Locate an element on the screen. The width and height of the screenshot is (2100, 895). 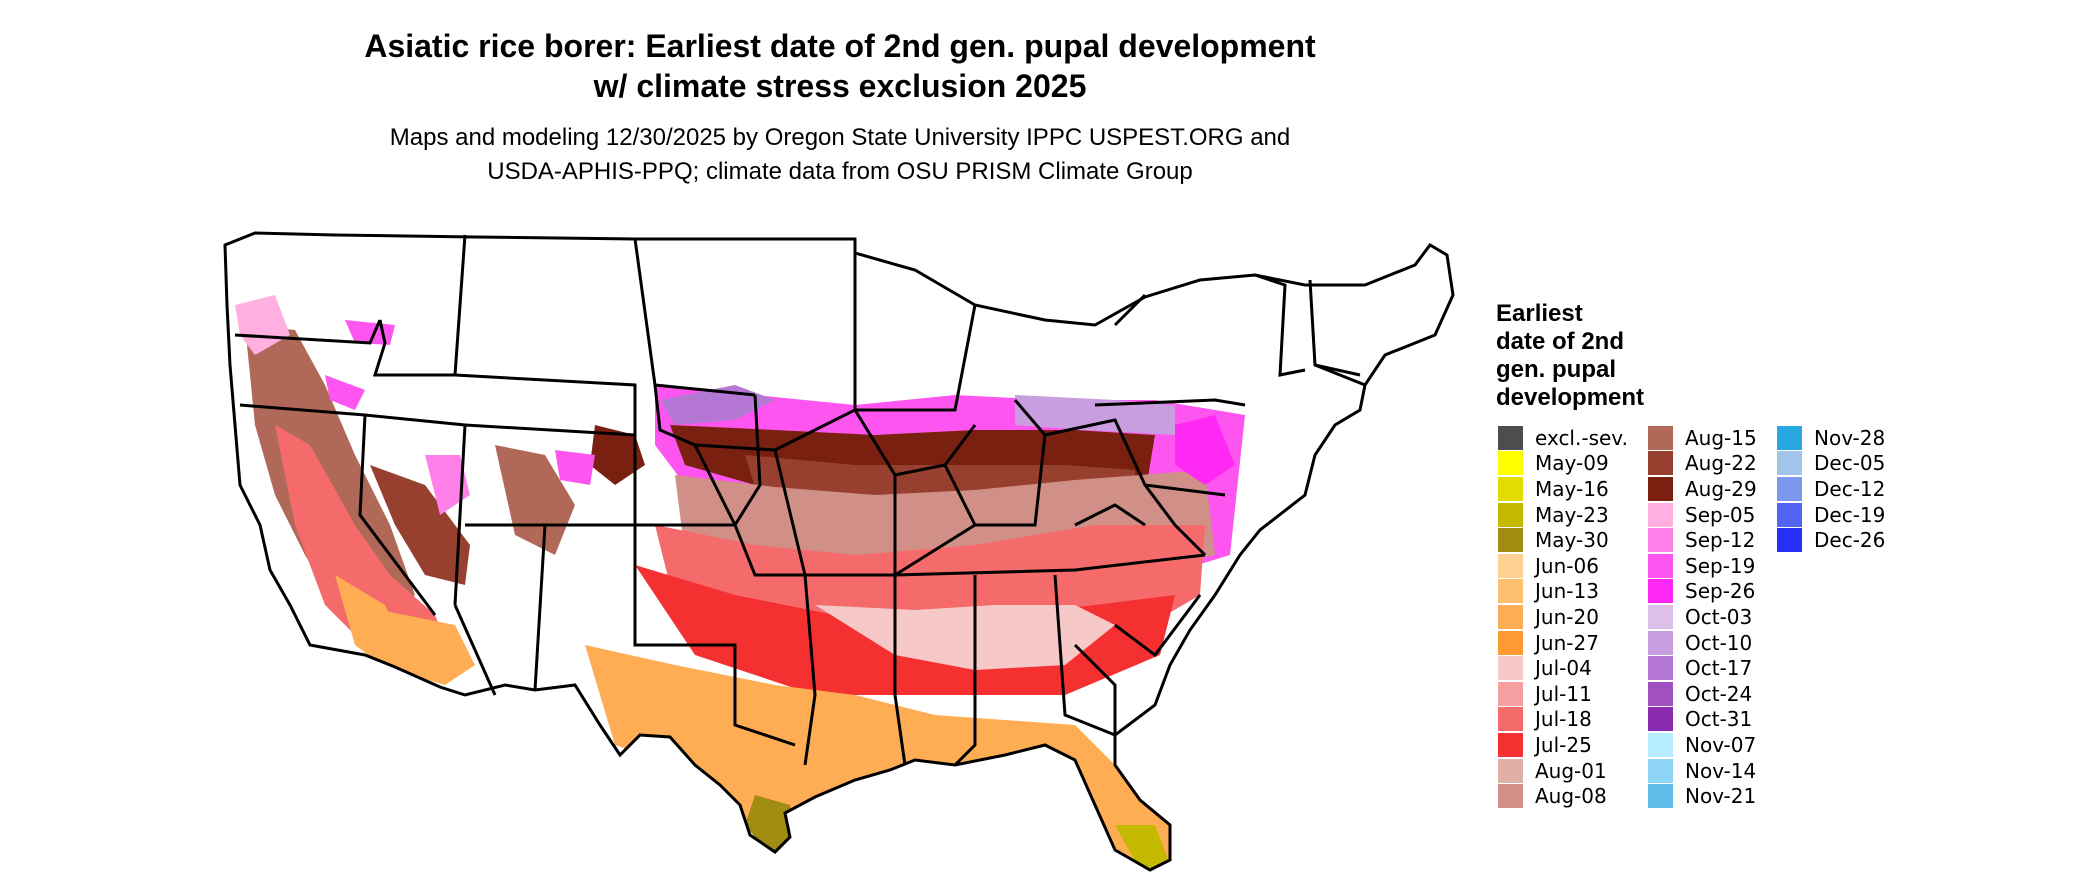
legend-item: Jun-13 is located at coordinates (1573, 592).